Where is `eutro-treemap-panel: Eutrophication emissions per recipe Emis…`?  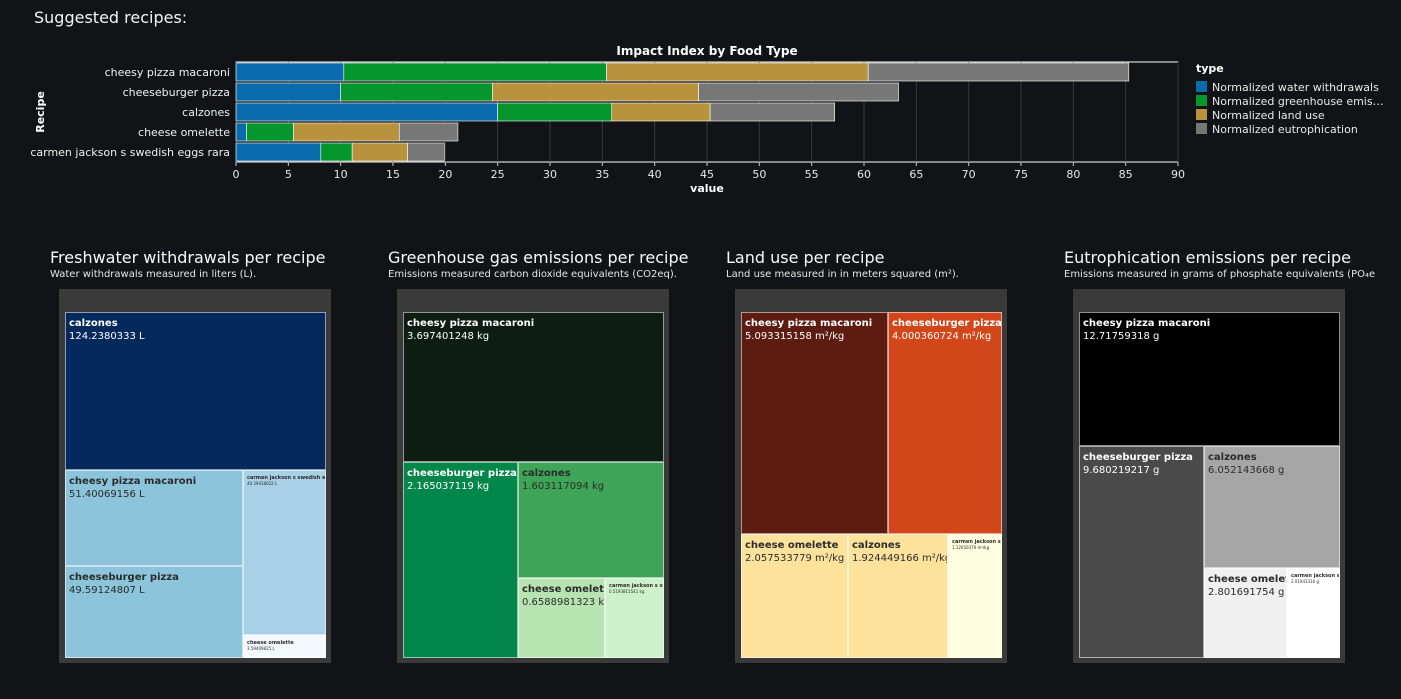
eutro-treemap-panel: Eutrophication emissions per recipe Emis… is located at coordinates (1229, 455).